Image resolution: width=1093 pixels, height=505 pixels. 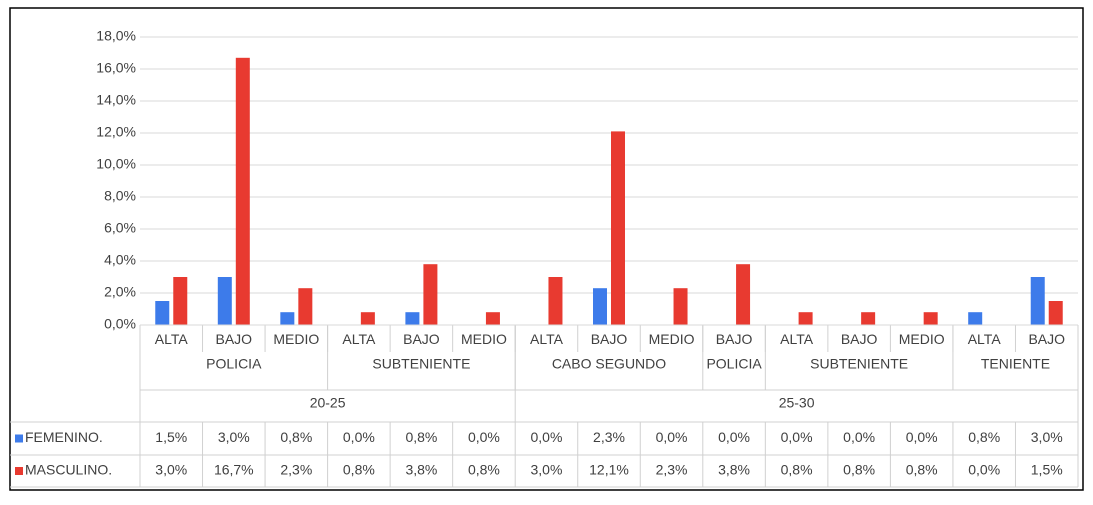 What do you see at coordinates (609, 364) in the screenshot?
I see `group-label: CABO SEGUNDO` at bounding box center [609, 364].